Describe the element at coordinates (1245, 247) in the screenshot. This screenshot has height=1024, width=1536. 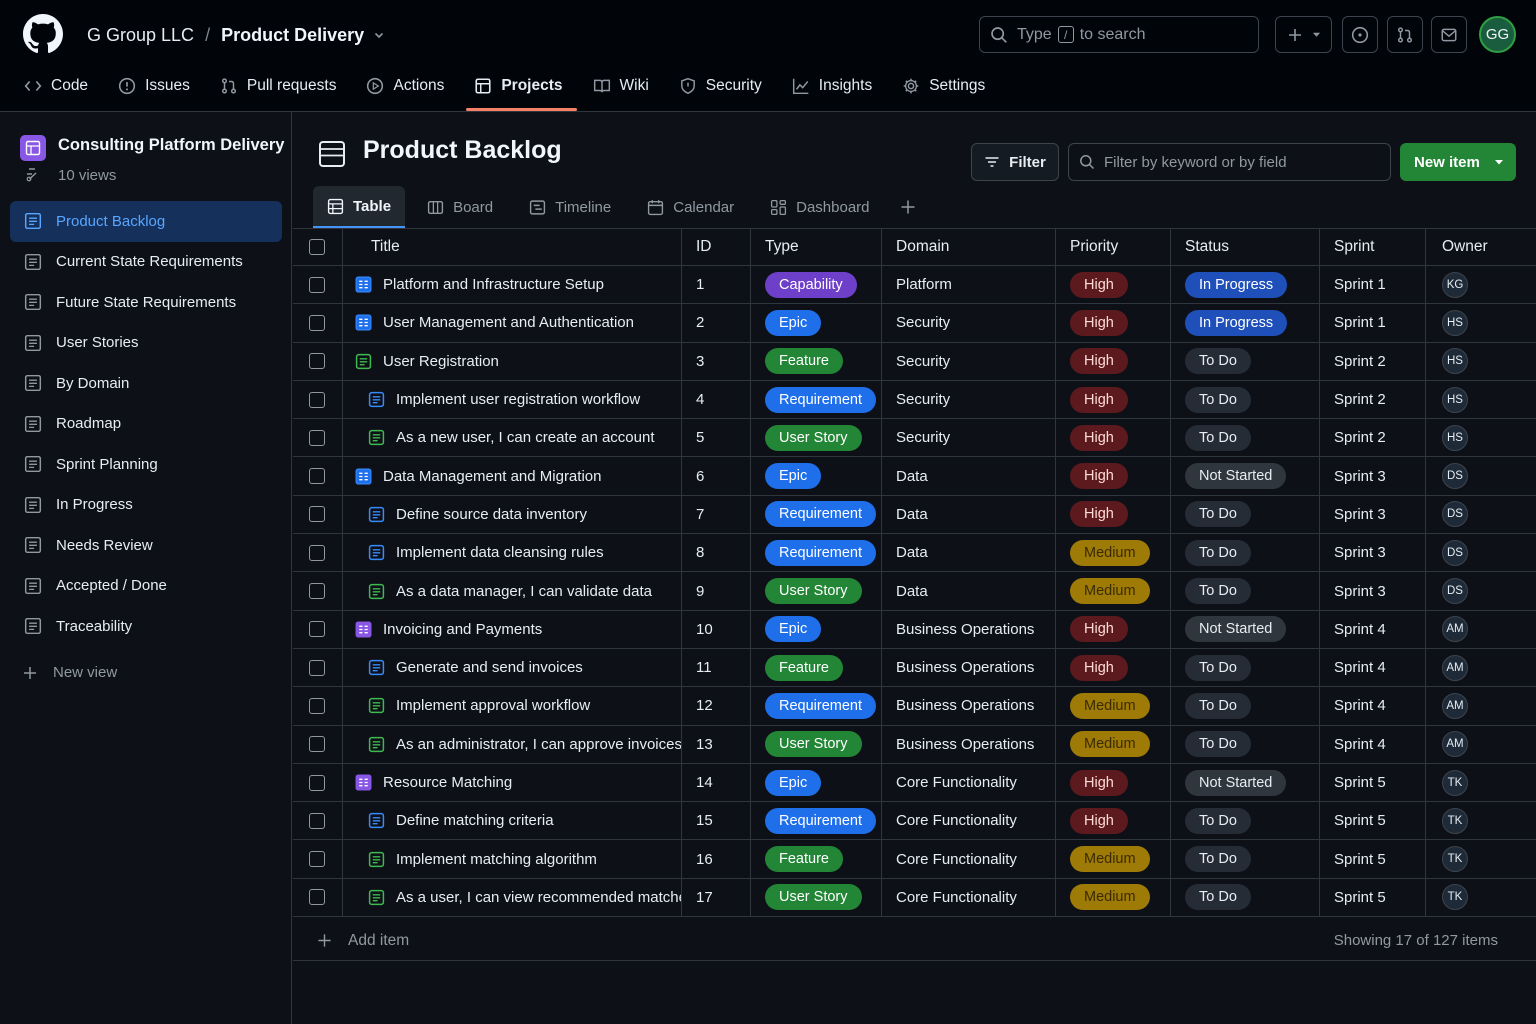
I see `column-header-status: Status` at that location.